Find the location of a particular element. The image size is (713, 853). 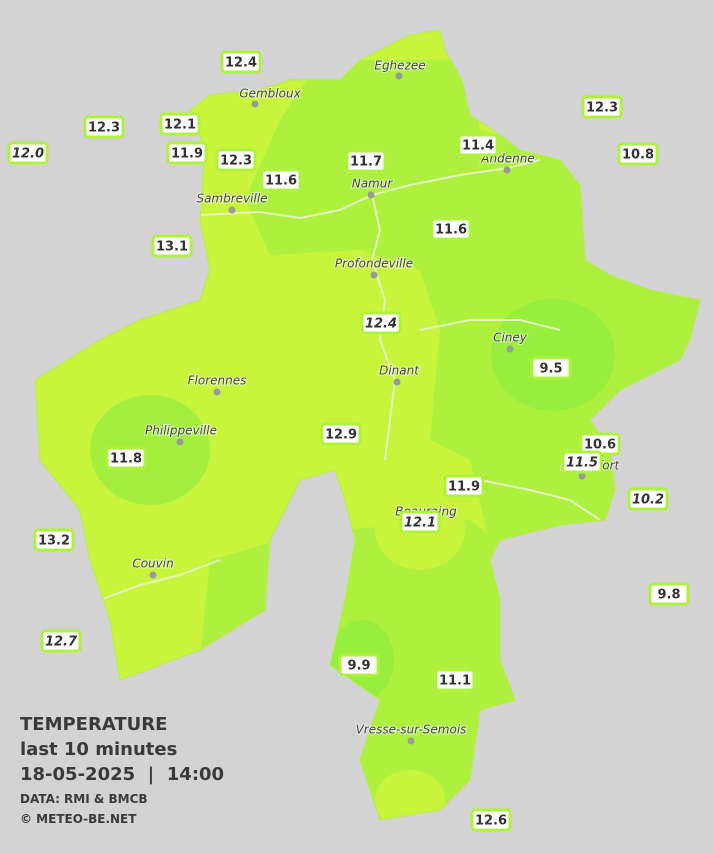

station-temp: 9.9 is located at coordinates (358, 666).